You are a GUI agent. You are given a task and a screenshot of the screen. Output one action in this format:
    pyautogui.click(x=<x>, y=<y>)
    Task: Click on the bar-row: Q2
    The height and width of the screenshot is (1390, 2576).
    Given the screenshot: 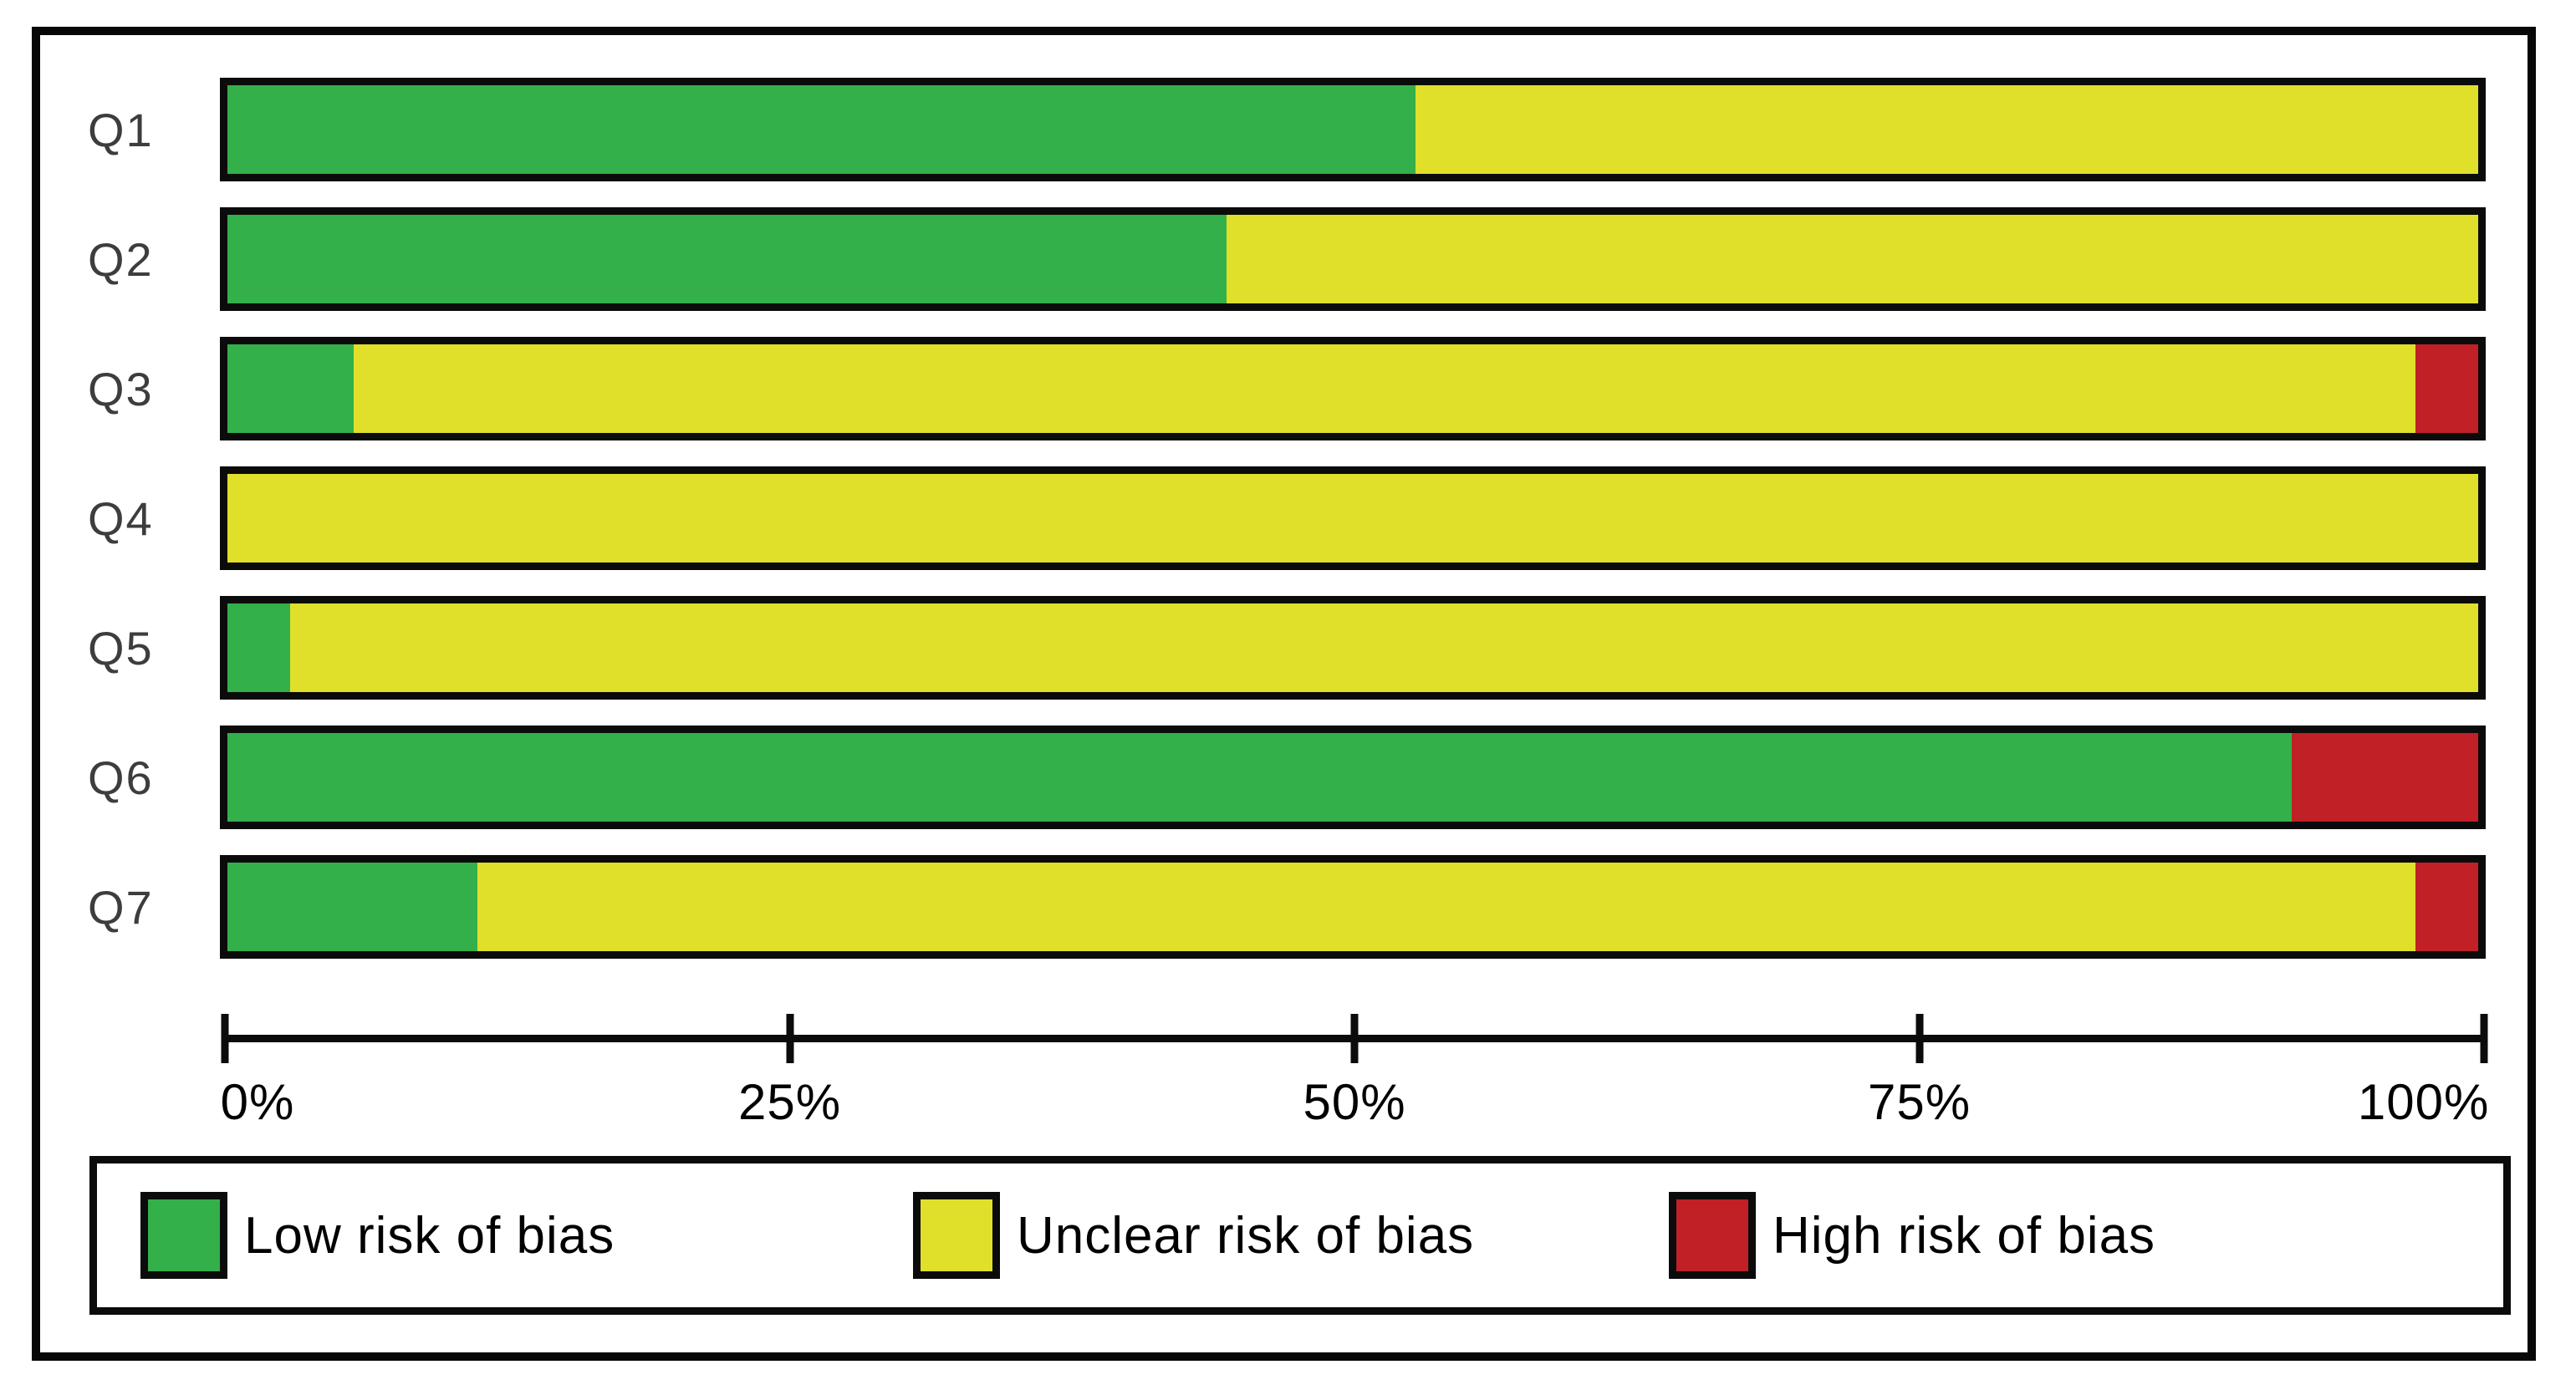 What is the action you would take?
    pyautogui.click(x=1263, y=259)
    